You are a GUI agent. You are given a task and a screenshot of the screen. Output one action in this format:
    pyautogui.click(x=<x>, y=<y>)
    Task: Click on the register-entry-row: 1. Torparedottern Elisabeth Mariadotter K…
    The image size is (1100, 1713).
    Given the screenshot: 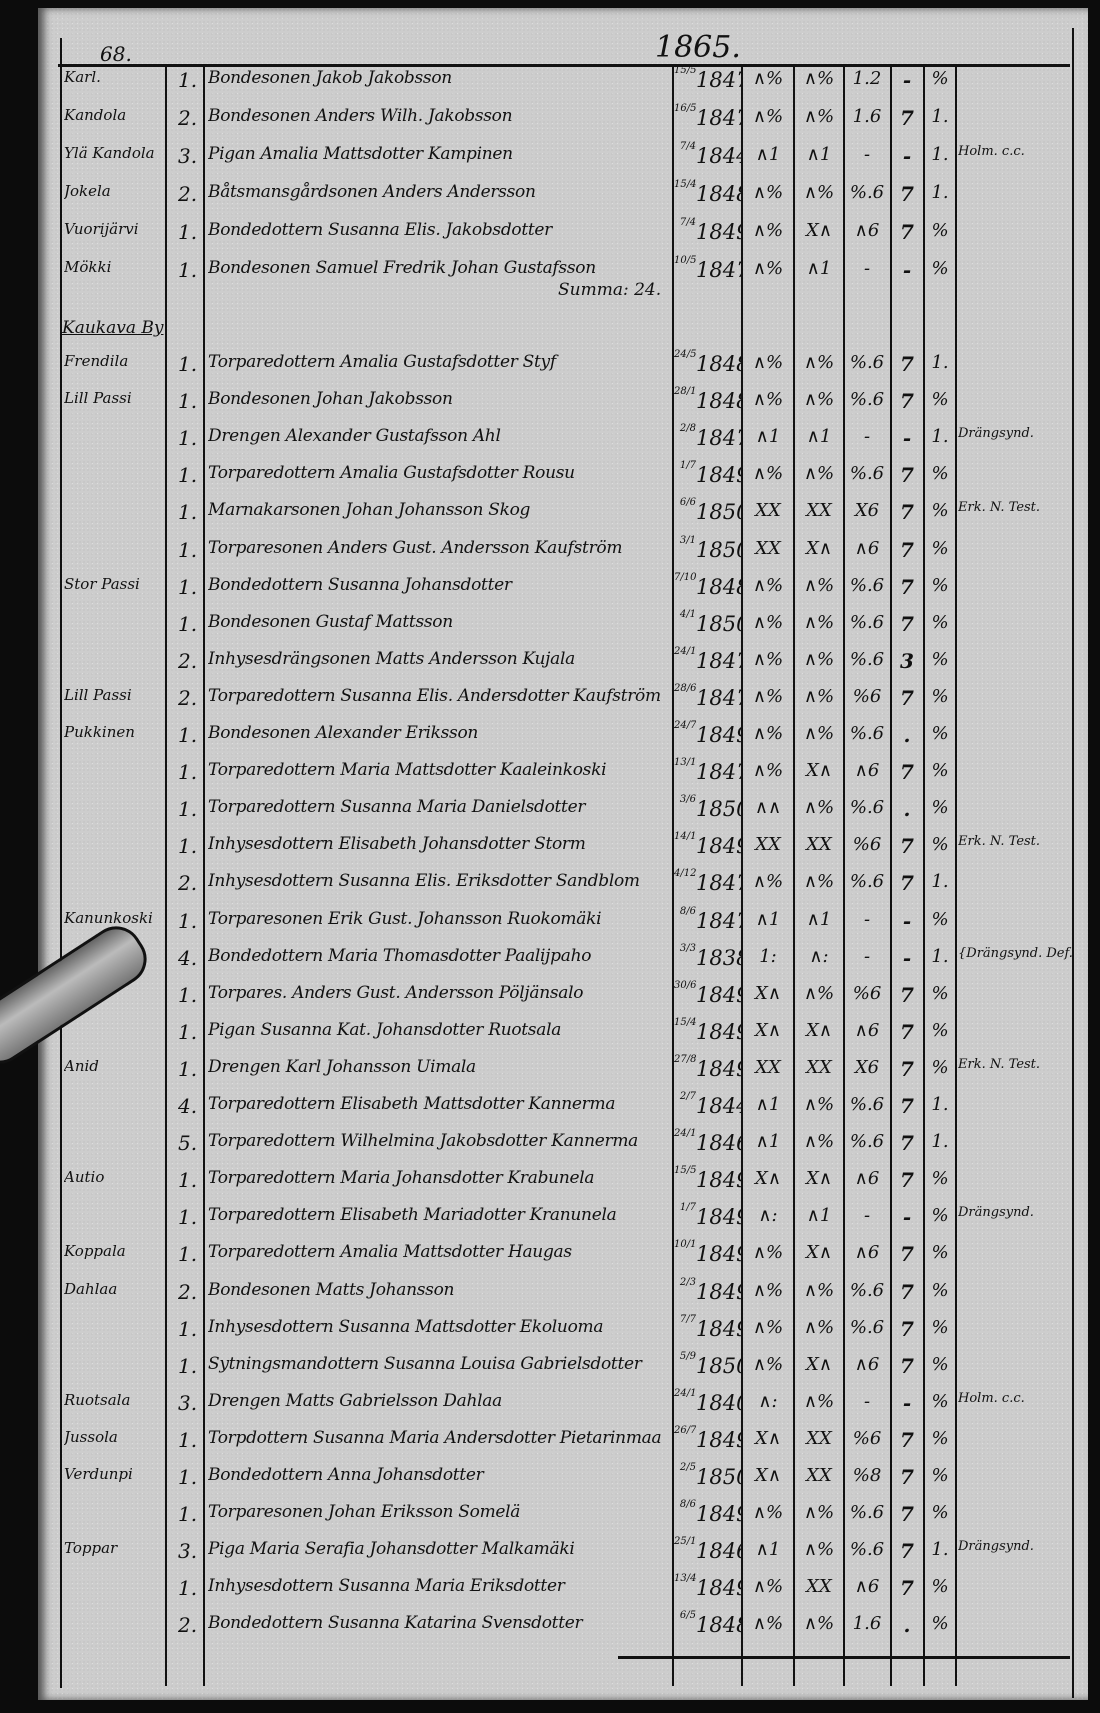 What is the action you would take?
    pyautogui.click(x=563, y=1217)
    